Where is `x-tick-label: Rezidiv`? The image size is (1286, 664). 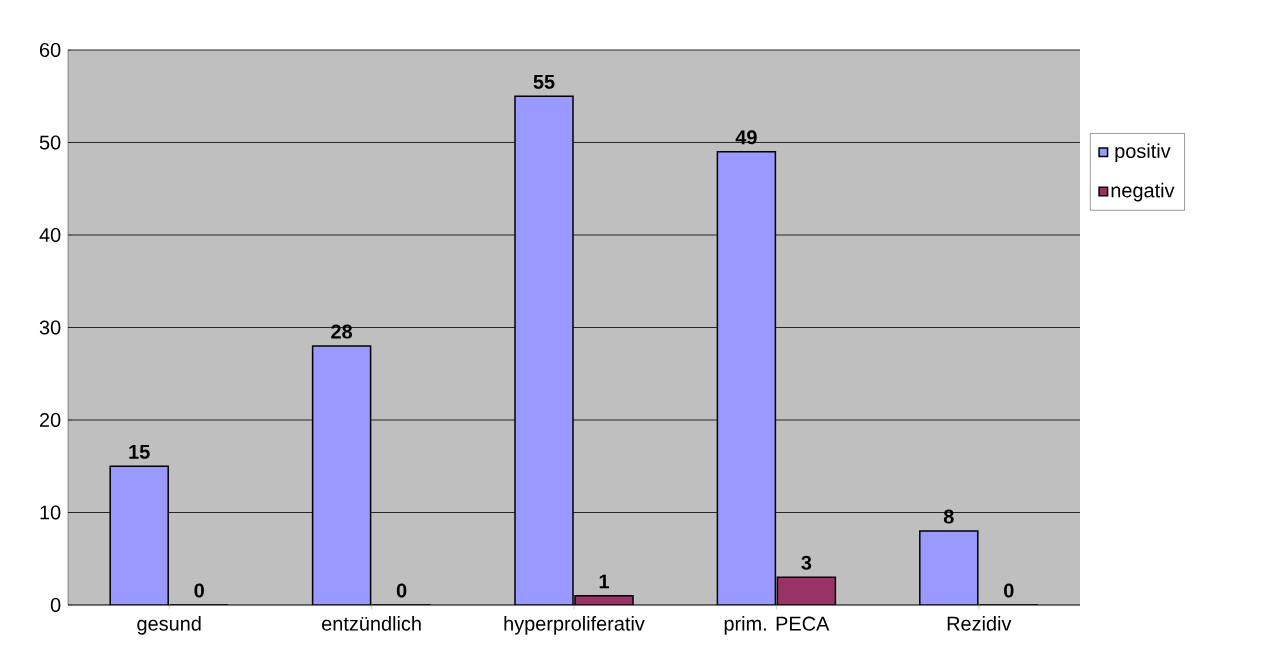
x-tick-label: Rezidiv is located at coordinates (979, 623).